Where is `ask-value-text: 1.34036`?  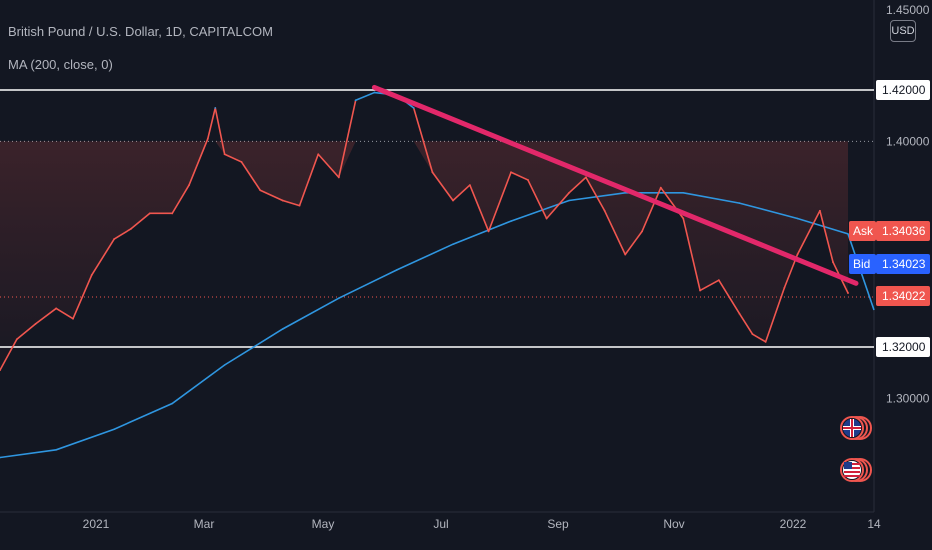 ask-value-text: 1.34036 is located at coordinates (904, 231).